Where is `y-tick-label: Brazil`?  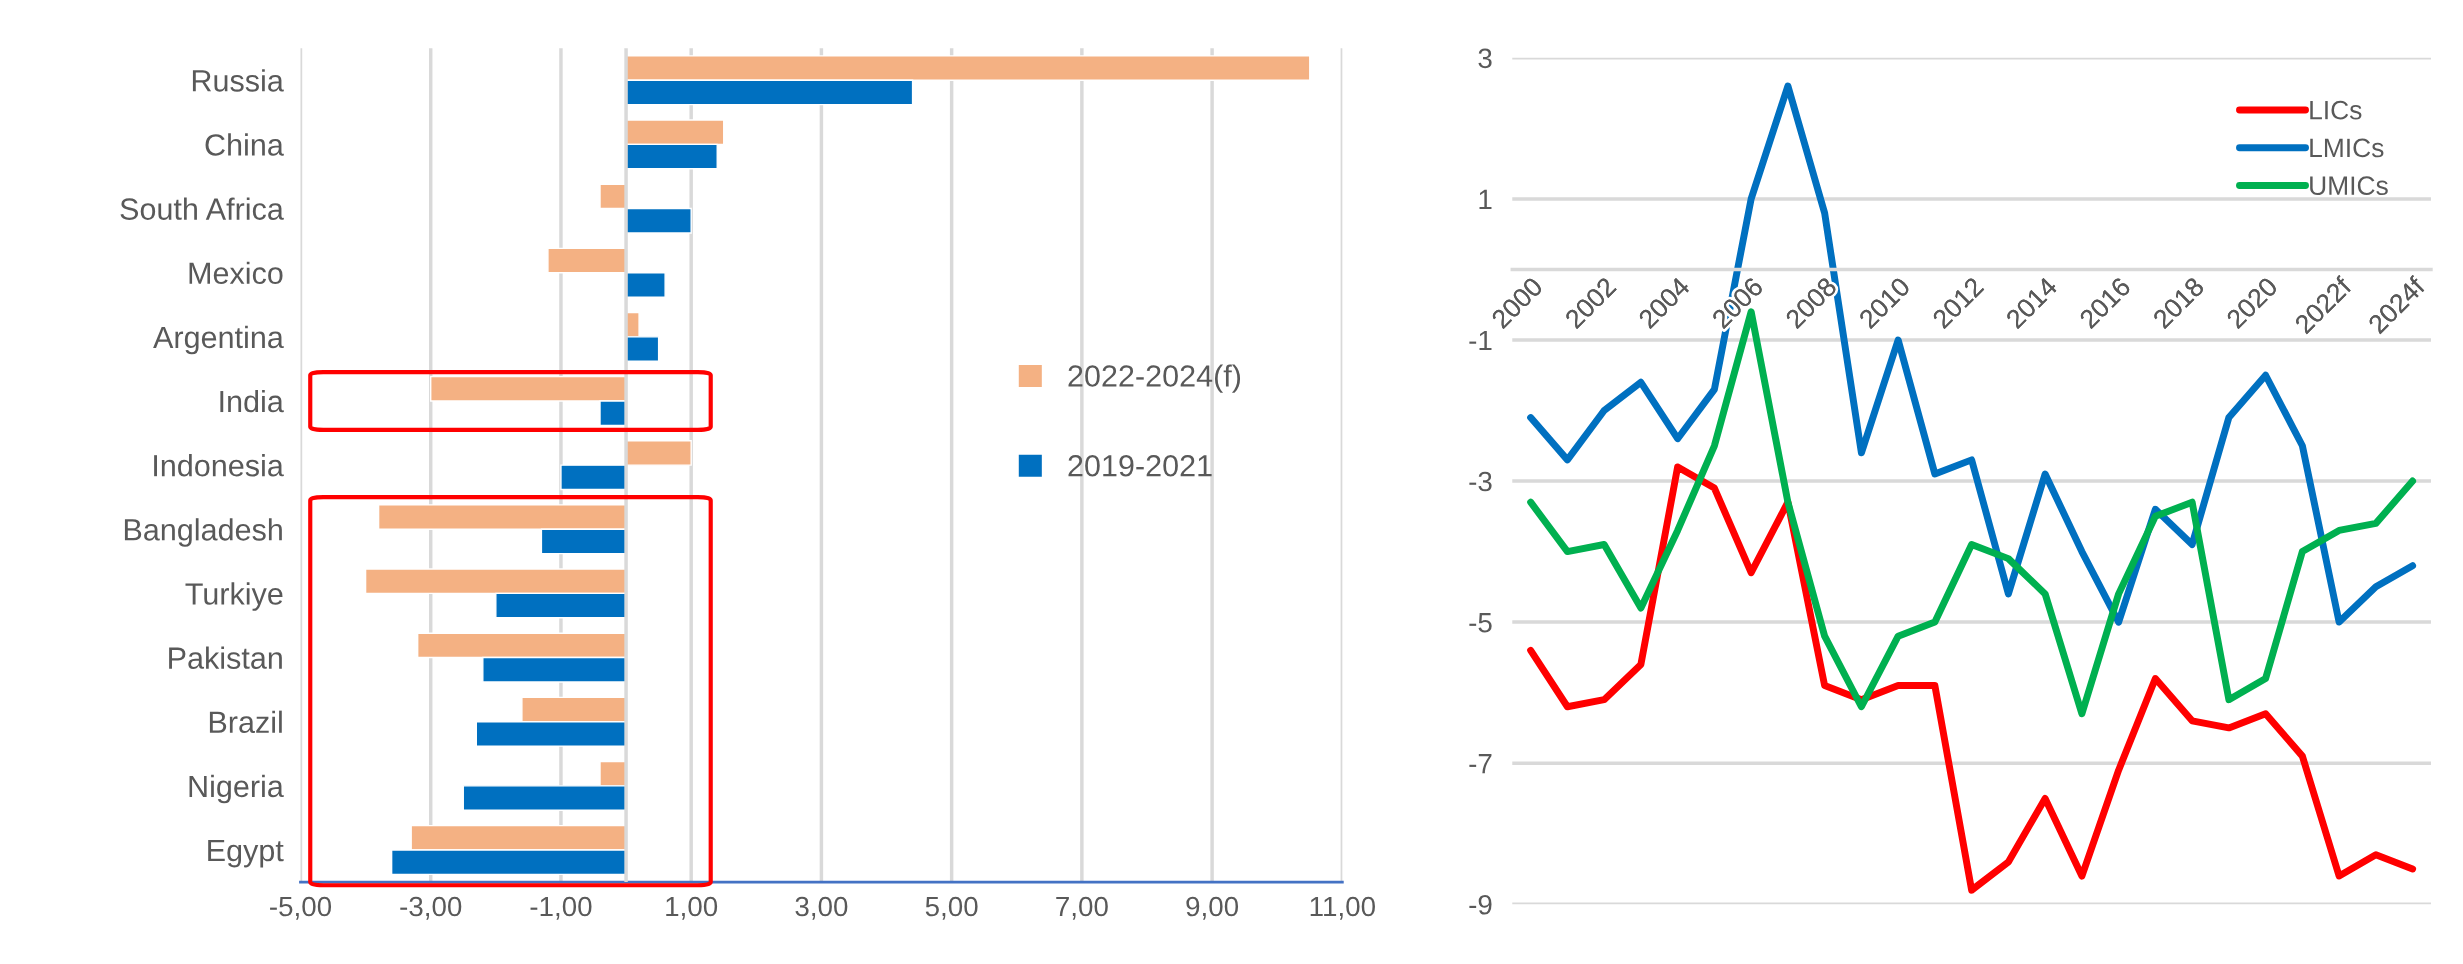 y-tick-label: Brazil is located at coordinates (245, 722).